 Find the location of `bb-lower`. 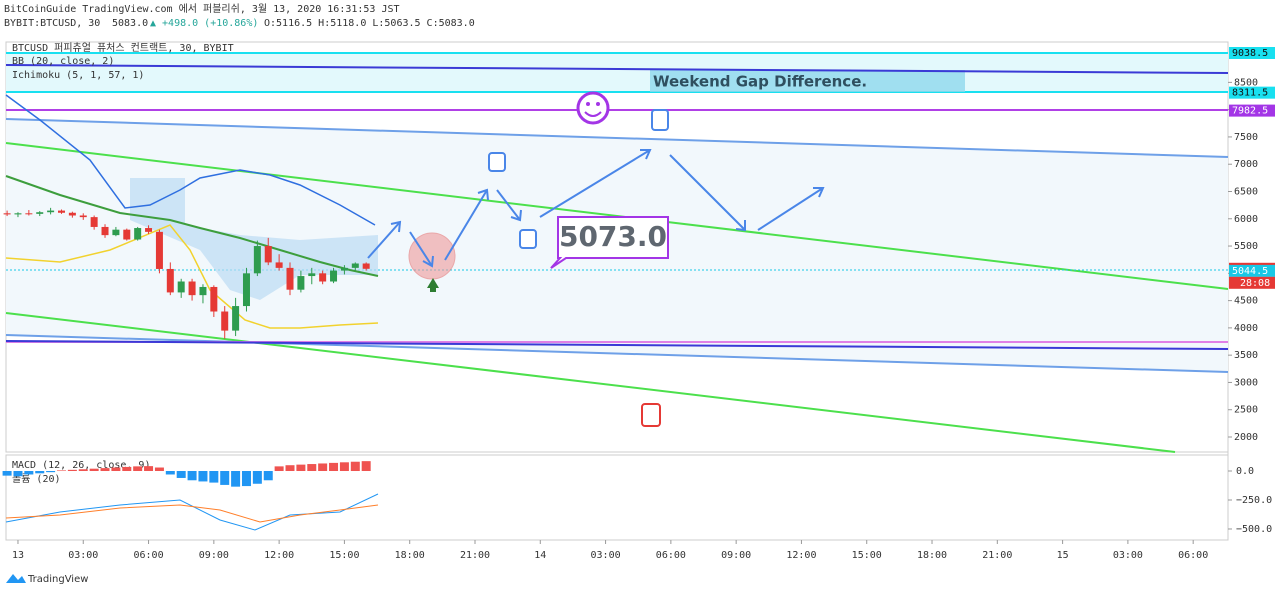

bb-lower is located at coordinates (192, 276).